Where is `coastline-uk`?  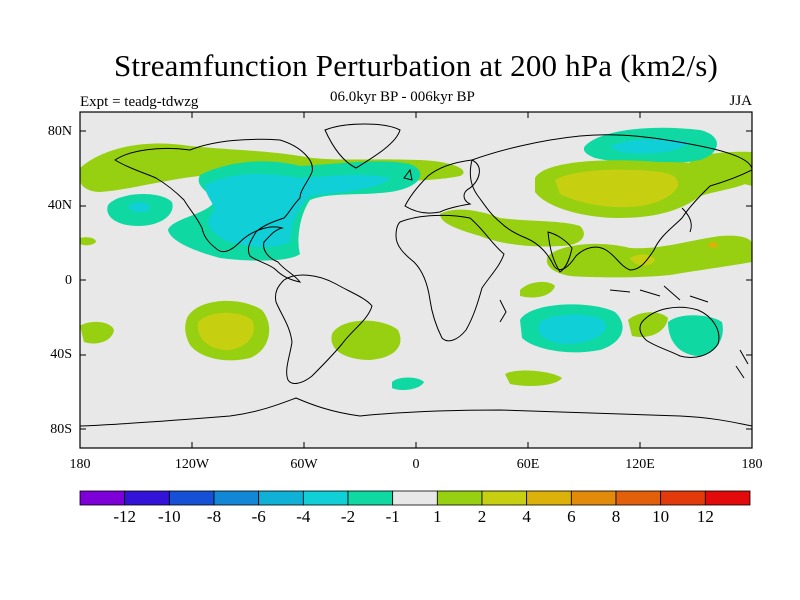 coastline-uk is located at coordinates (408, 174).